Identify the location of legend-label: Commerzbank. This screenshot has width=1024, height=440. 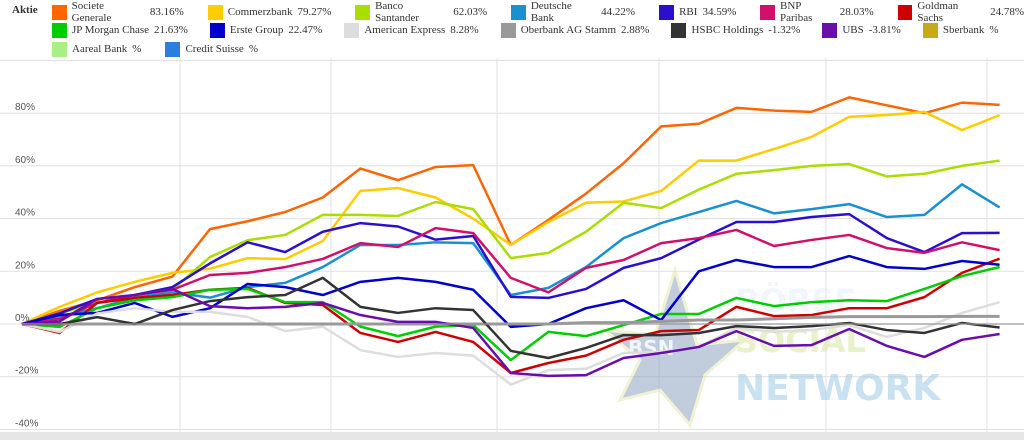
(260, 12).